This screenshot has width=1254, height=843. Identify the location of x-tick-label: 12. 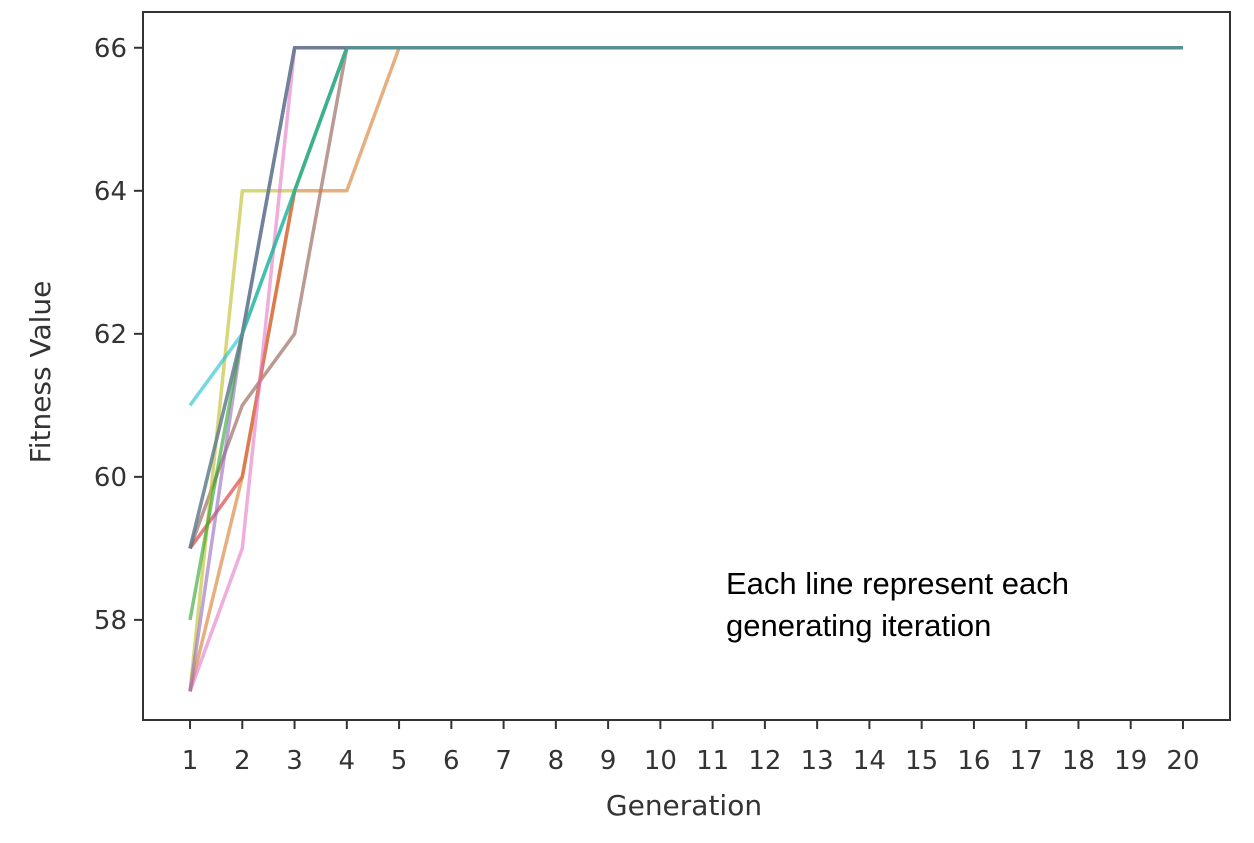
(764, 761).